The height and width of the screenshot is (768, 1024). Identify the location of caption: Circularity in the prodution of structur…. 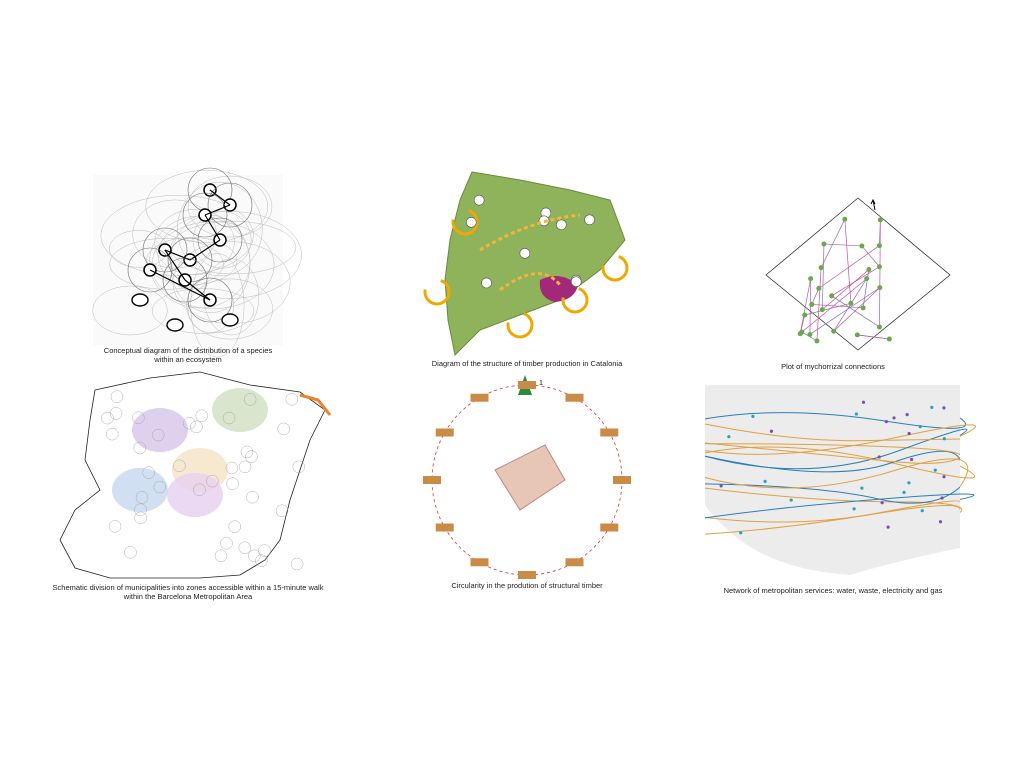
(527, 585).